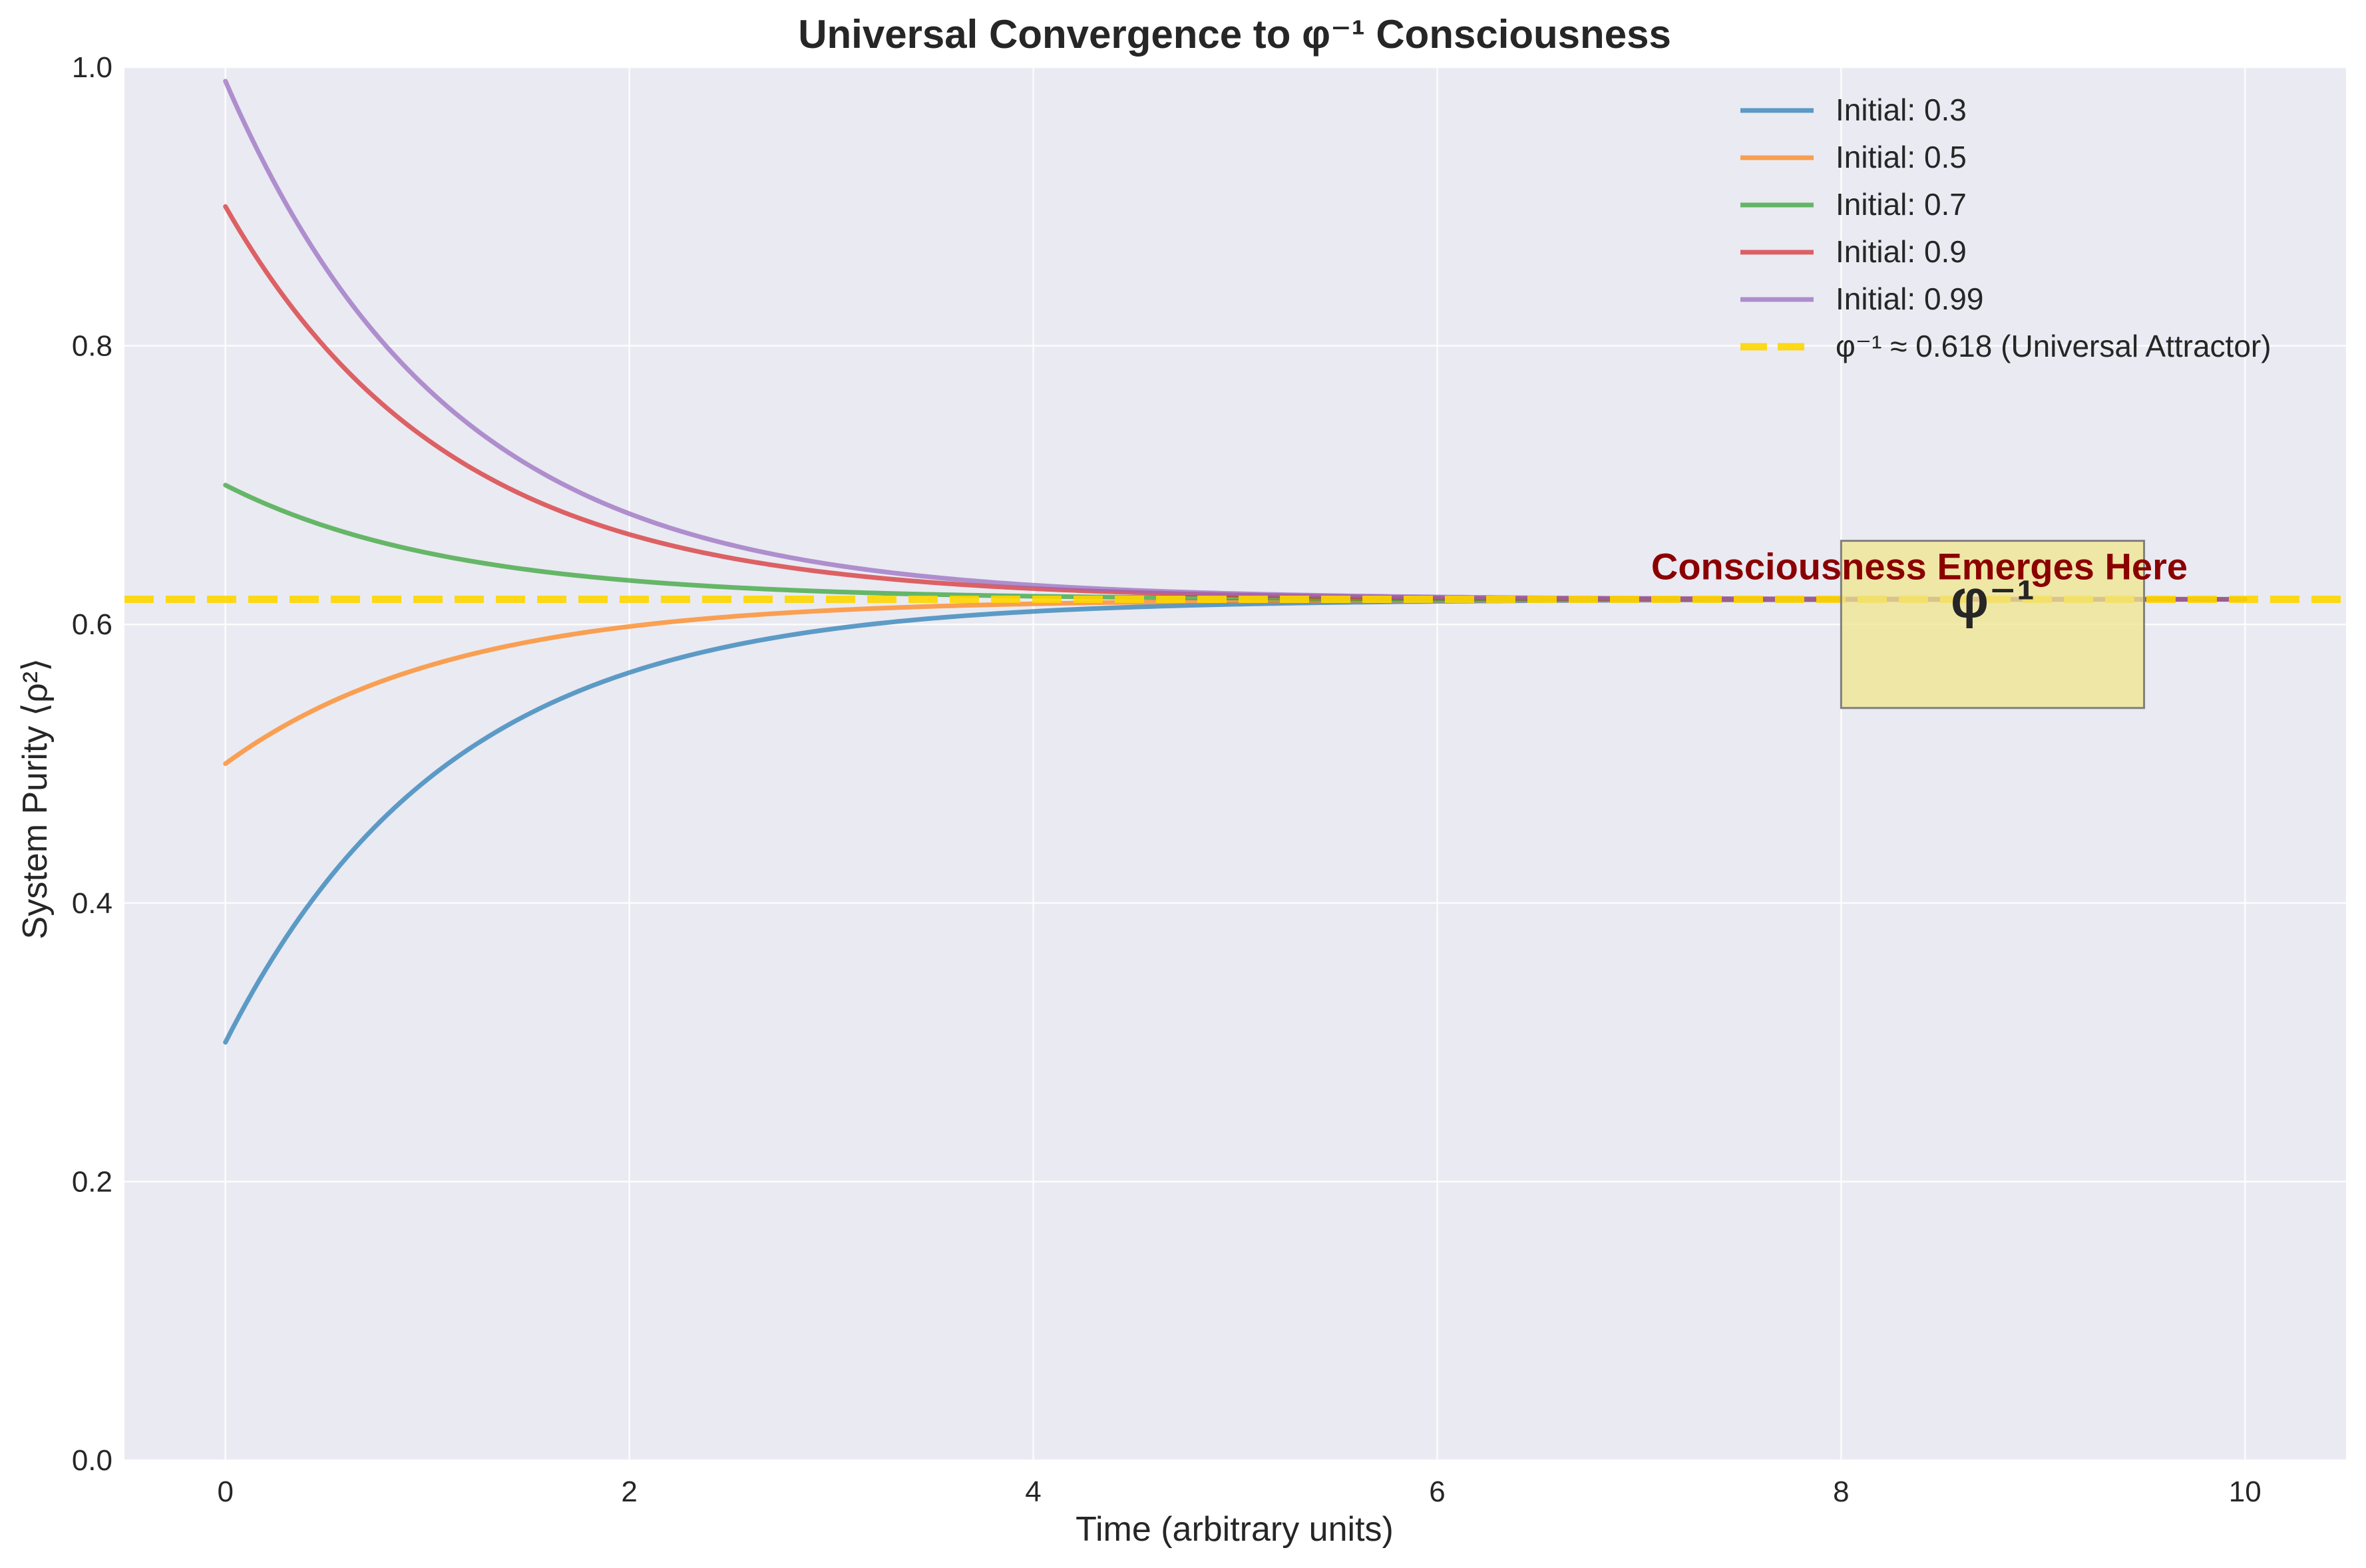 This screenshot has width=2366, height=1568. Describe the element at coordinates (92, 346) in the screenshot. I see `y-tick-label: 0.8` at that location.